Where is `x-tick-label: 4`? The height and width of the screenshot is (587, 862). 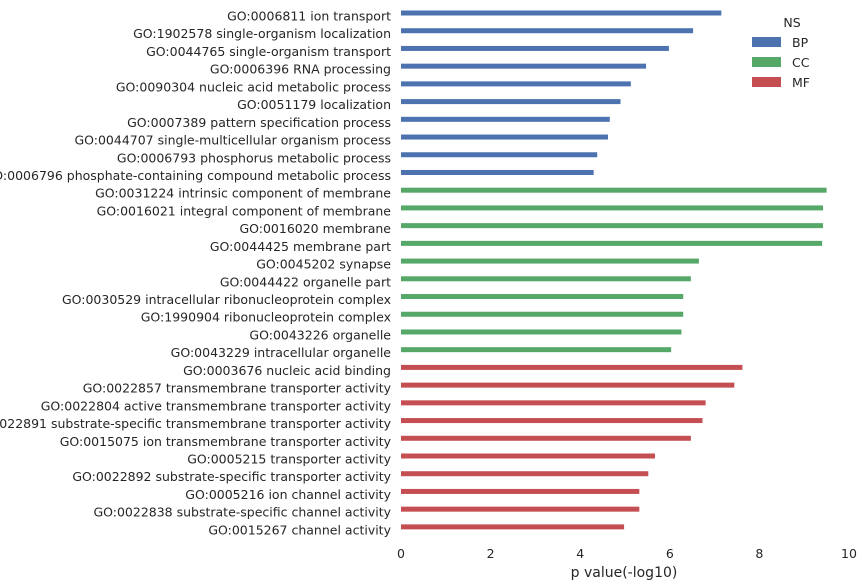
x-tick-label: 4 is located at coordinates (580, 553).